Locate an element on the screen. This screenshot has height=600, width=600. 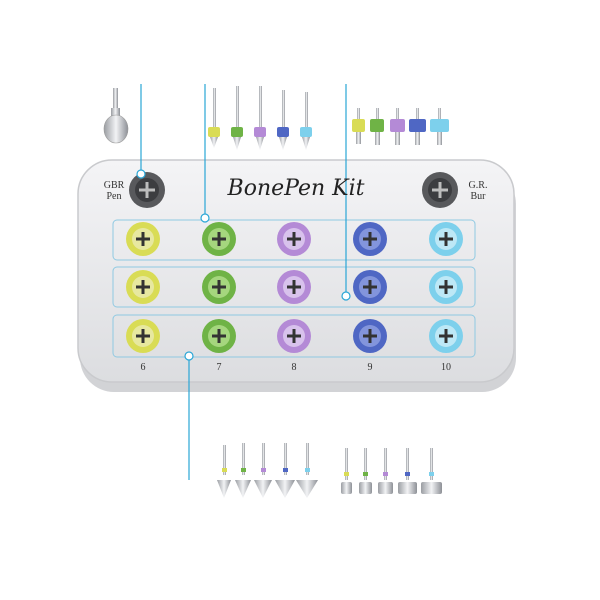
stopper-icon-cyan is located at coordinates (439, 126).